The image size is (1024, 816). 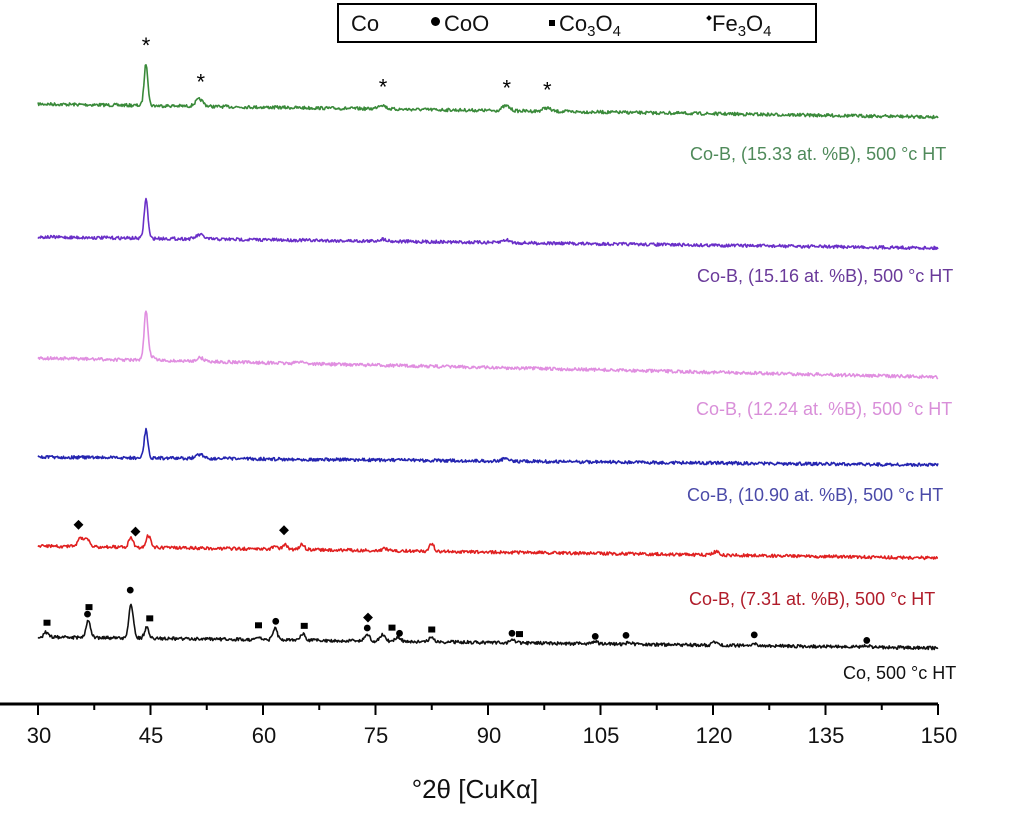 What do you see at coordinates (900, 673) in the screenshot?
I see `series-label-co: Co, 500 °c HT` at bounding box center [900, 673].